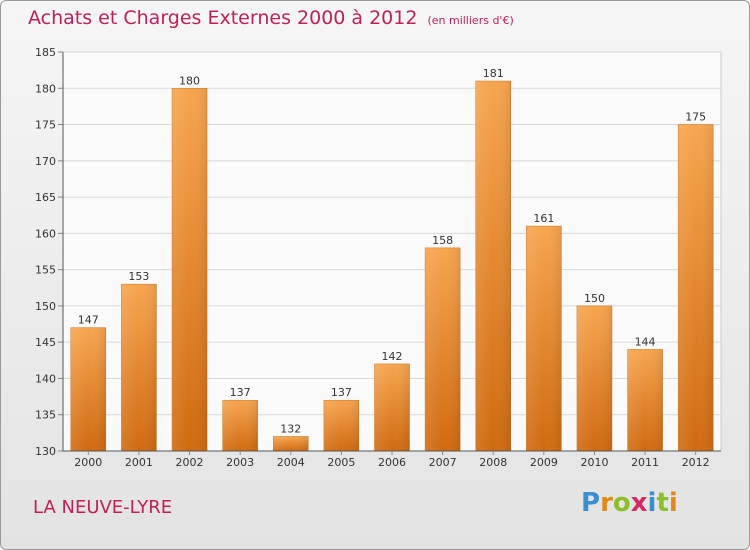 This screenshot has height=550, width=750. What do you see at coordinates (695, 117) in the screenshot?
I see `bar-value-label: 175` at bounding box center [695, 117].